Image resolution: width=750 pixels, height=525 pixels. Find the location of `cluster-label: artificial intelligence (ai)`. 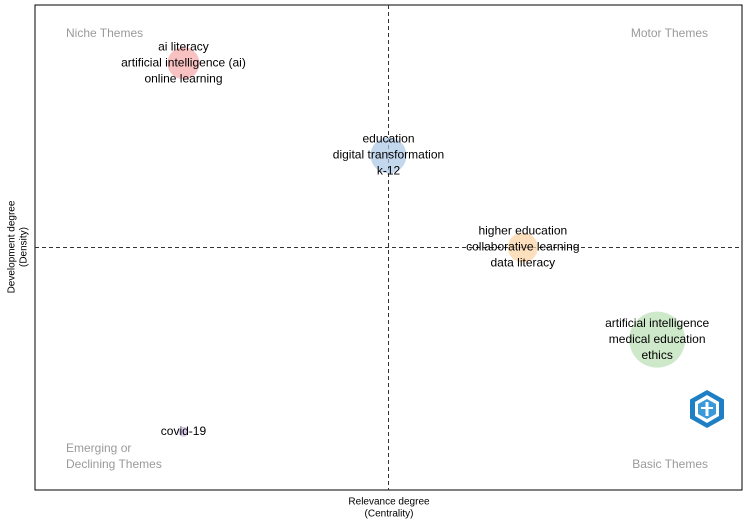

cluster-label: artificial intelligence (ai) is located at coordinates (183, 62).